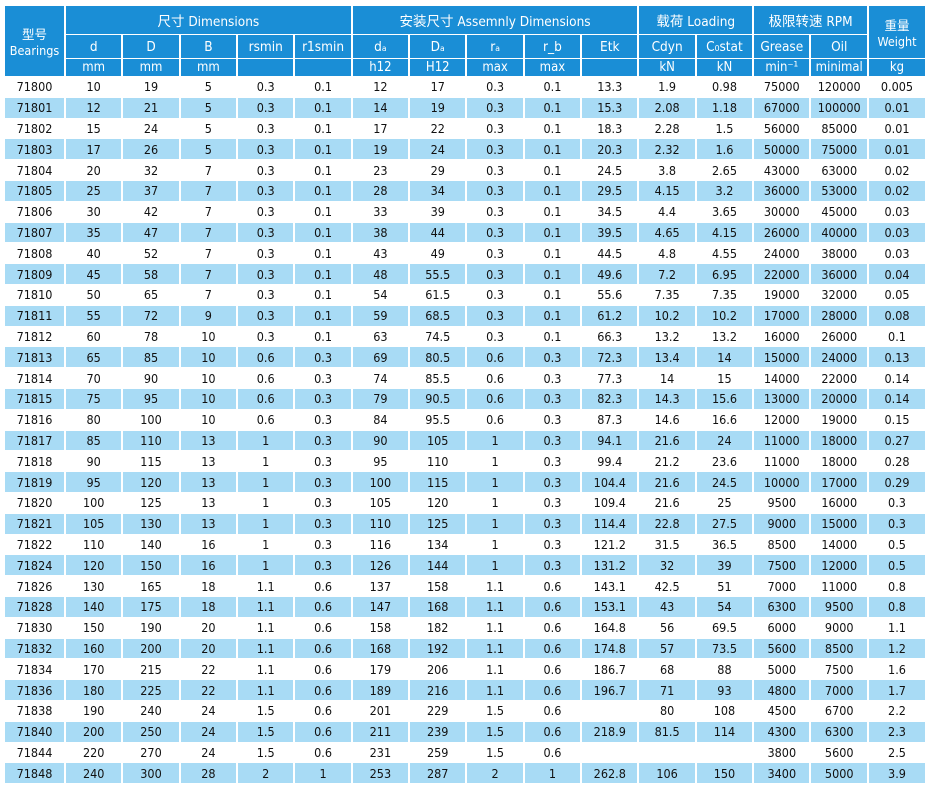  What do you see at coordinates (724, 586) in the screenshot?
I see `table-cell: 51` at bounding box center [724, 586].